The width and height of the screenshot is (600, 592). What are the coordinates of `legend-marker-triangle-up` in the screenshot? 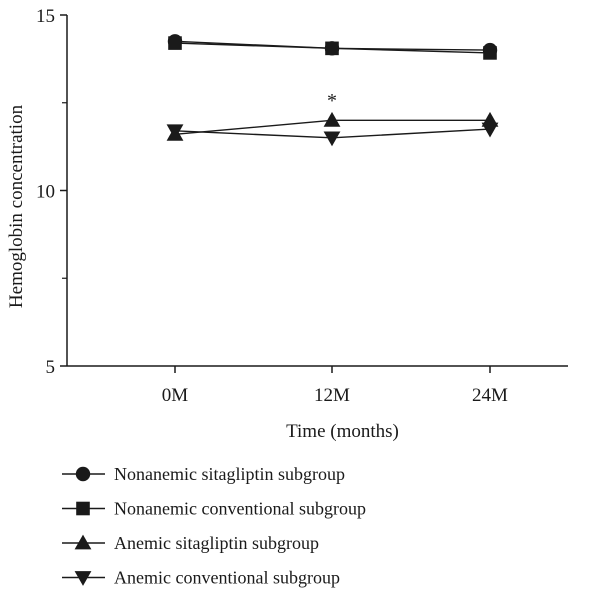 It's located at (83, 542).